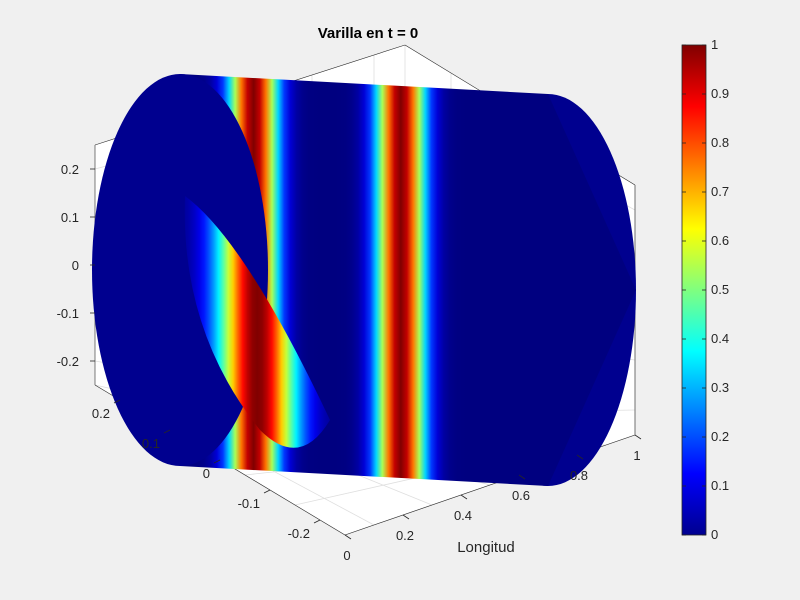 The height and width of the screenshot is (600, 800). What do you see at coordinates (714, 44) in the screenshot?
I see `colorbar-tick-label: 1` at bounding box center [714, 44].